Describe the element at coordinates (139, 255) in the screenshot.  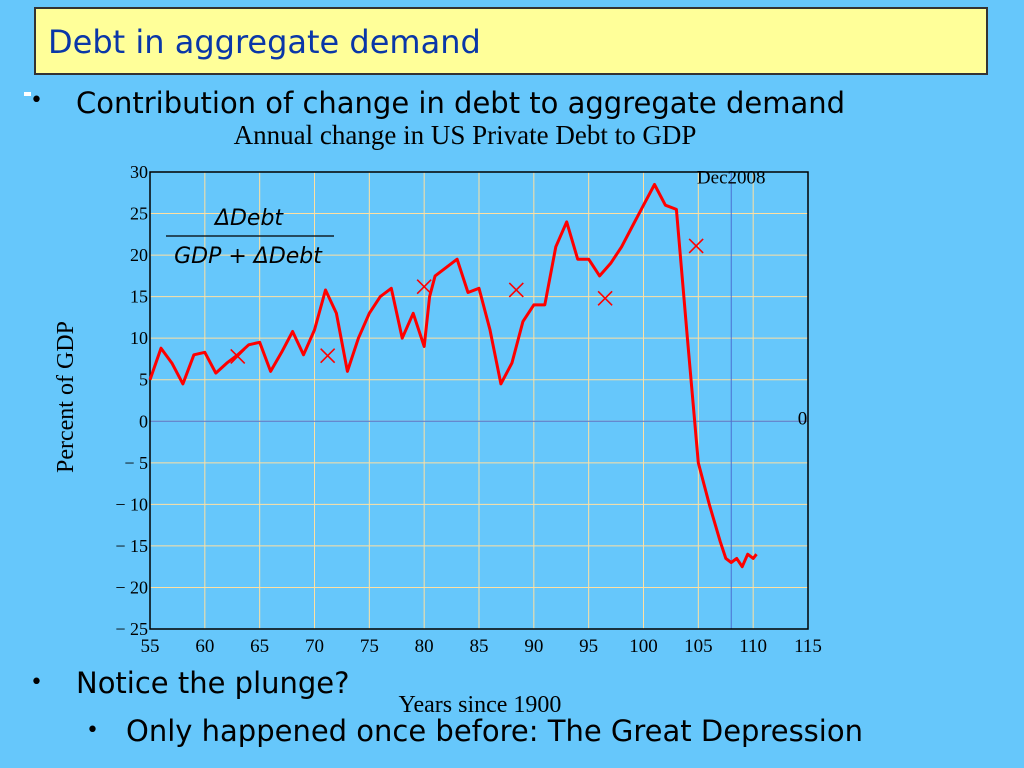
I see `y-tick-label: 20` at that location.